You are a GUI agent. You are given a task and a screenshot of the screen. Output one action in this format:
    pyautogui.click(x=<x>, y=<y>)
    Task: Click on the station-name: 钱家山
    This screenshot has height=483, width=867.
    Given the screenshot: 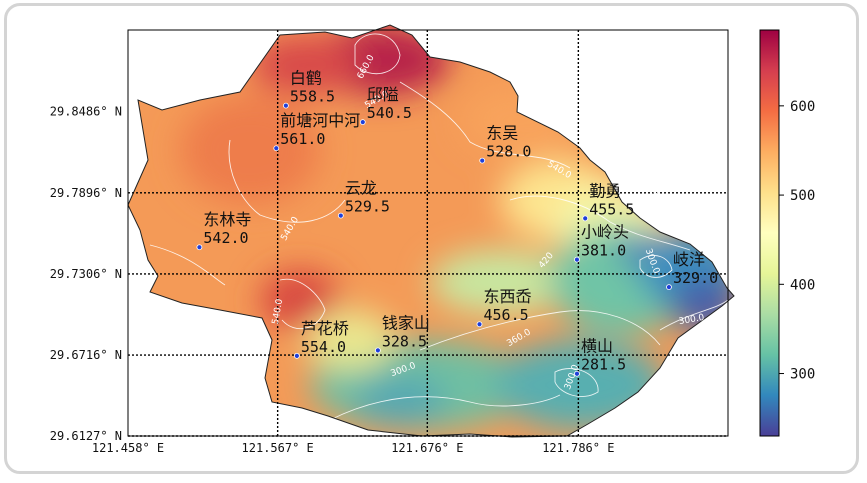 What is the action you would take?
    pyautogui.click(x=406, y=322)
    